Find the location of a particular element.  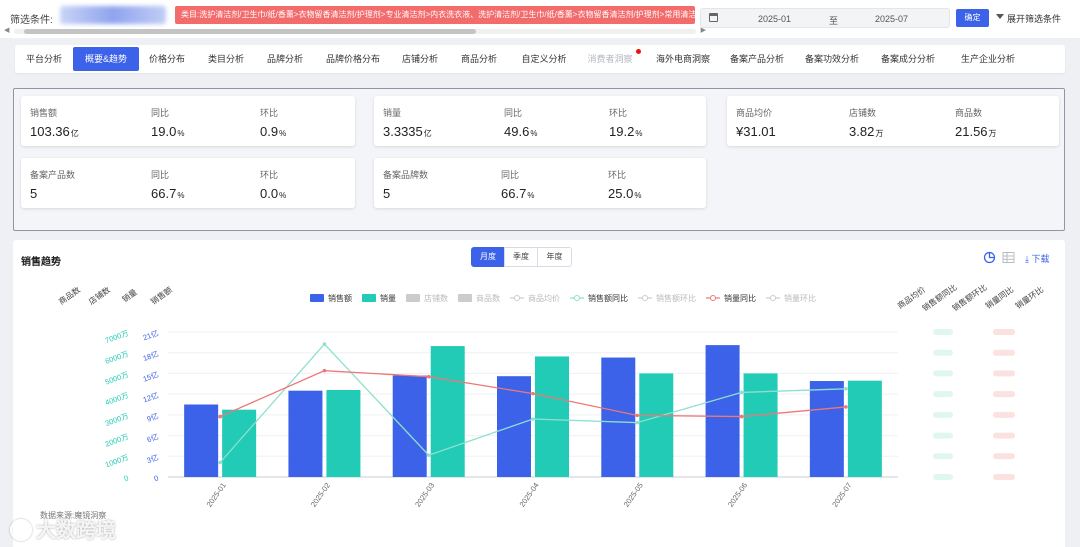

kpi-avg-price: 商品均价 ¥31.01 is located at coordinates (756, 123).